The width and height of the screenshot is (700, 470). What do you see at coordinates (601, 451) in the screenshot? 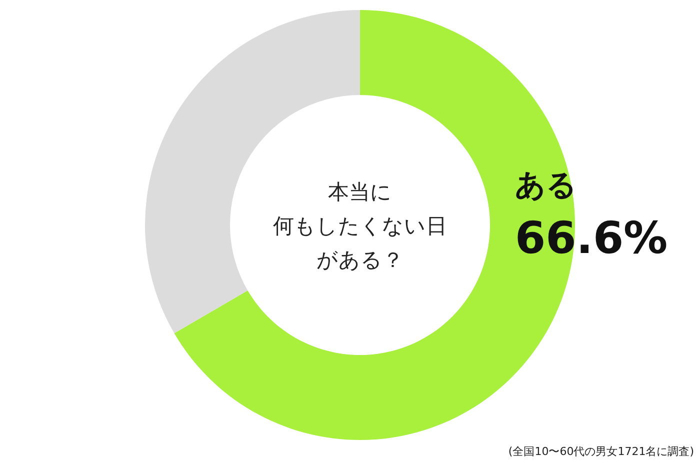
I see `text: (全国10〜60代の男女1721名に調査)` at bounding box center [601, 451].